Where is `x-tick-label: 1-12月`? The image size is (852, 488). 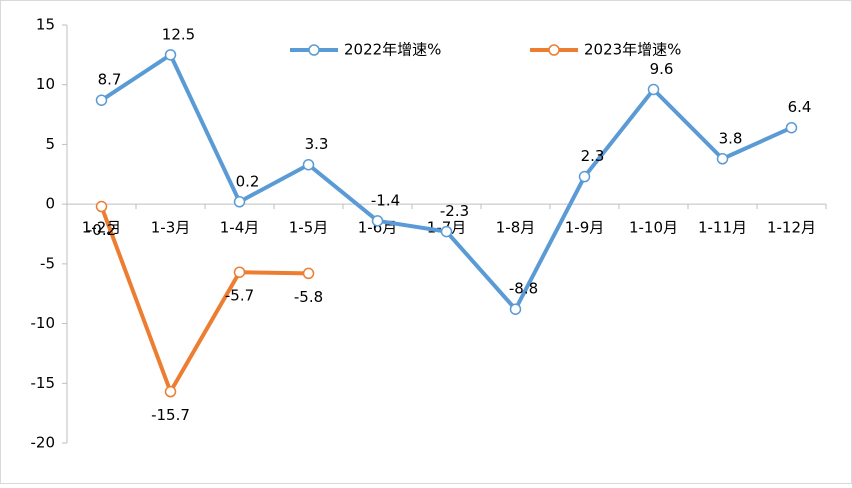 x-tick-label: 1-12月 is located at coordinates (791, 228).